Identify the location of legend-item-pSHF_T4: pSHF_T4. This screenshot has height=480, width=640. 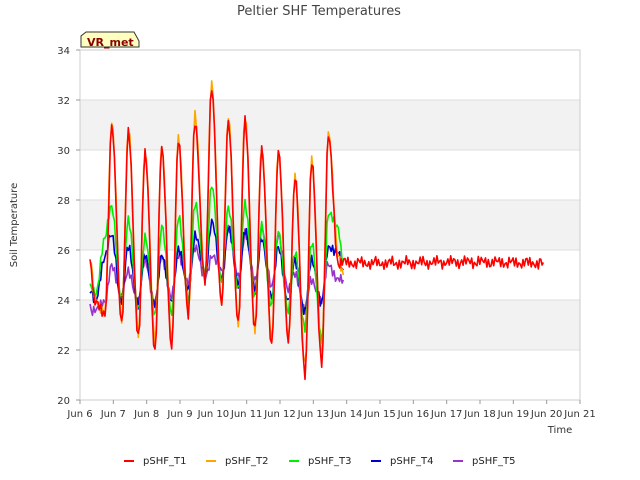
(402, 461).